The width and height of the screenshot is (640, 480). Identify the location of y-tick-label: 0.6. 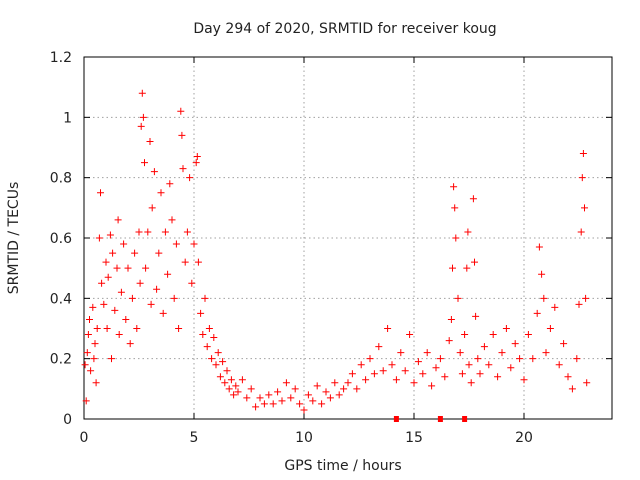
(61, 239).